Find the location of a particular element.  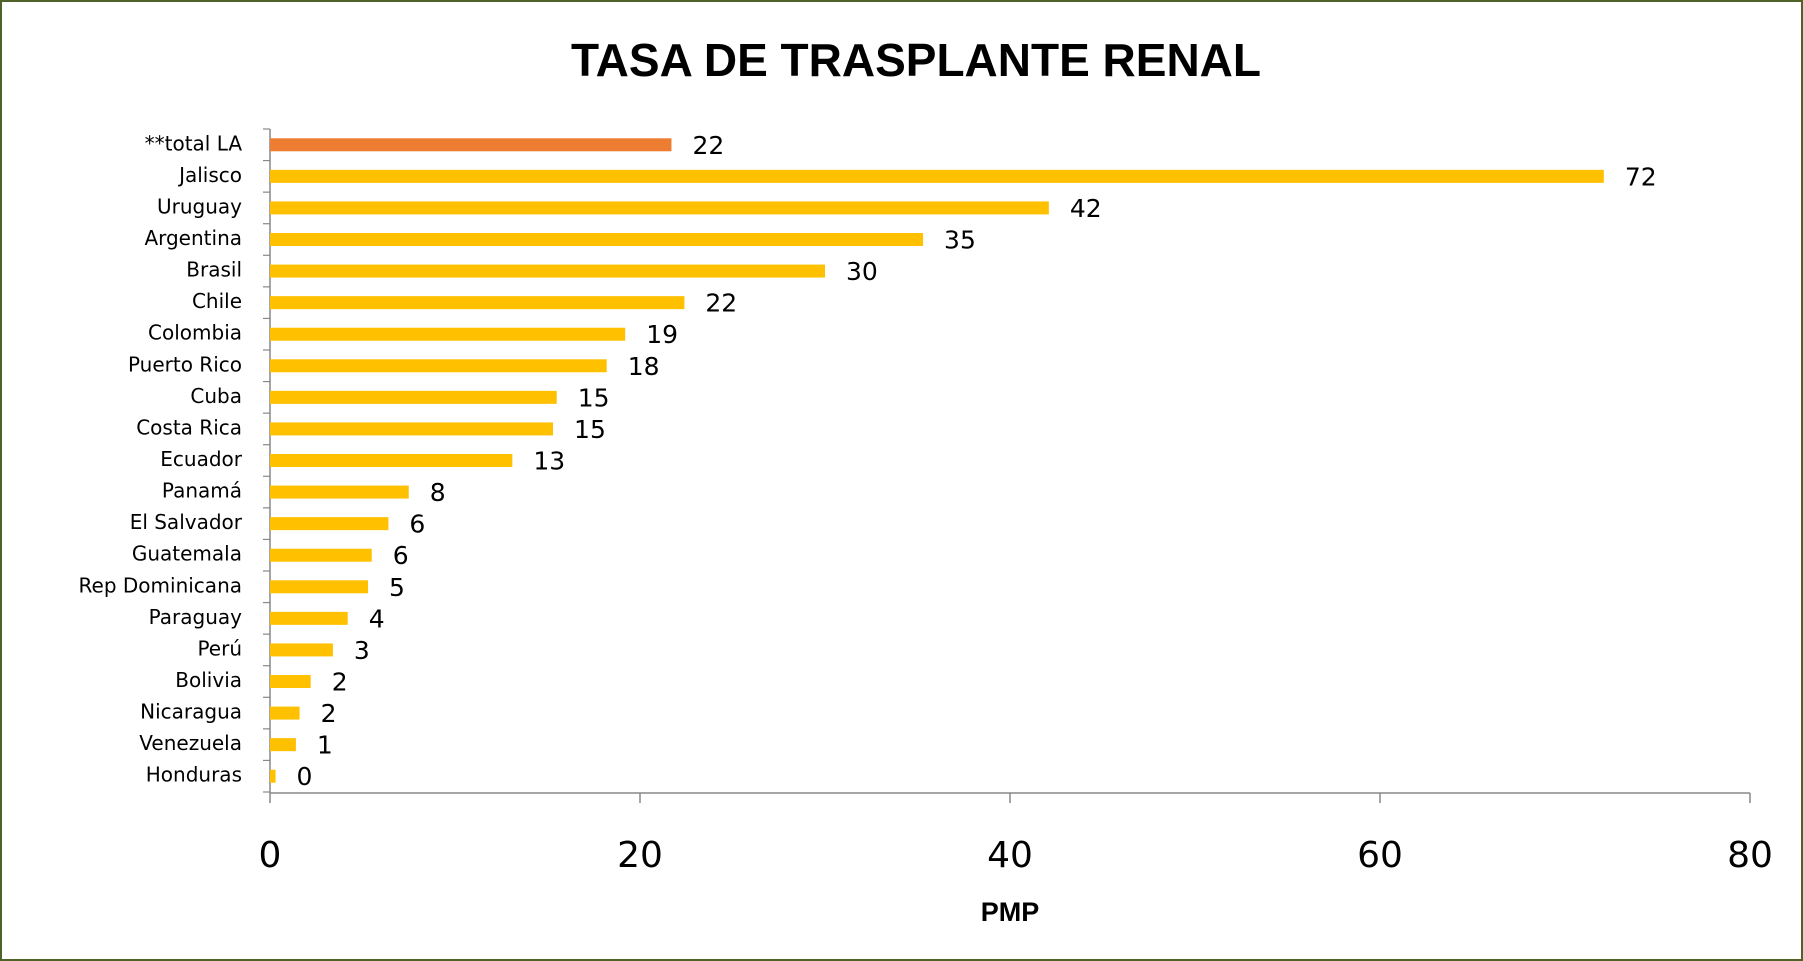

value-label: 19 is located at coordinates (662, 334).